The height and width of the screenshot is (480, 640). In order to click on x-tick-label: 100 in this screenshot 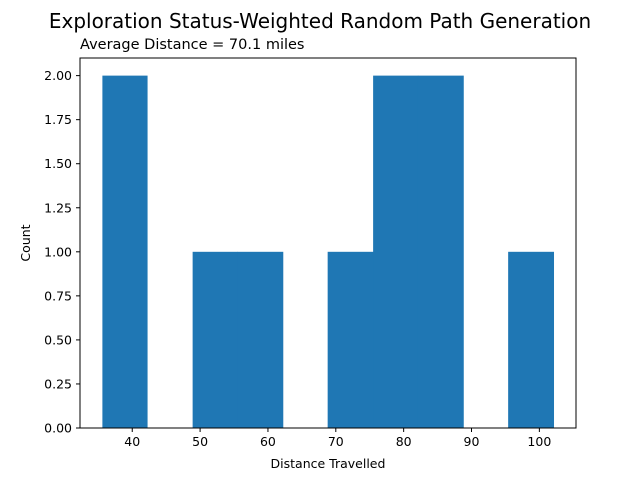, I will do `click(539, 441)`.